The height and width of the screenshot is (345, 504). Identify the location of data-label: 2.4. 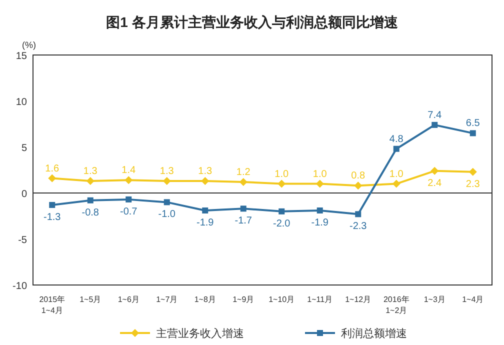
(435, 183).